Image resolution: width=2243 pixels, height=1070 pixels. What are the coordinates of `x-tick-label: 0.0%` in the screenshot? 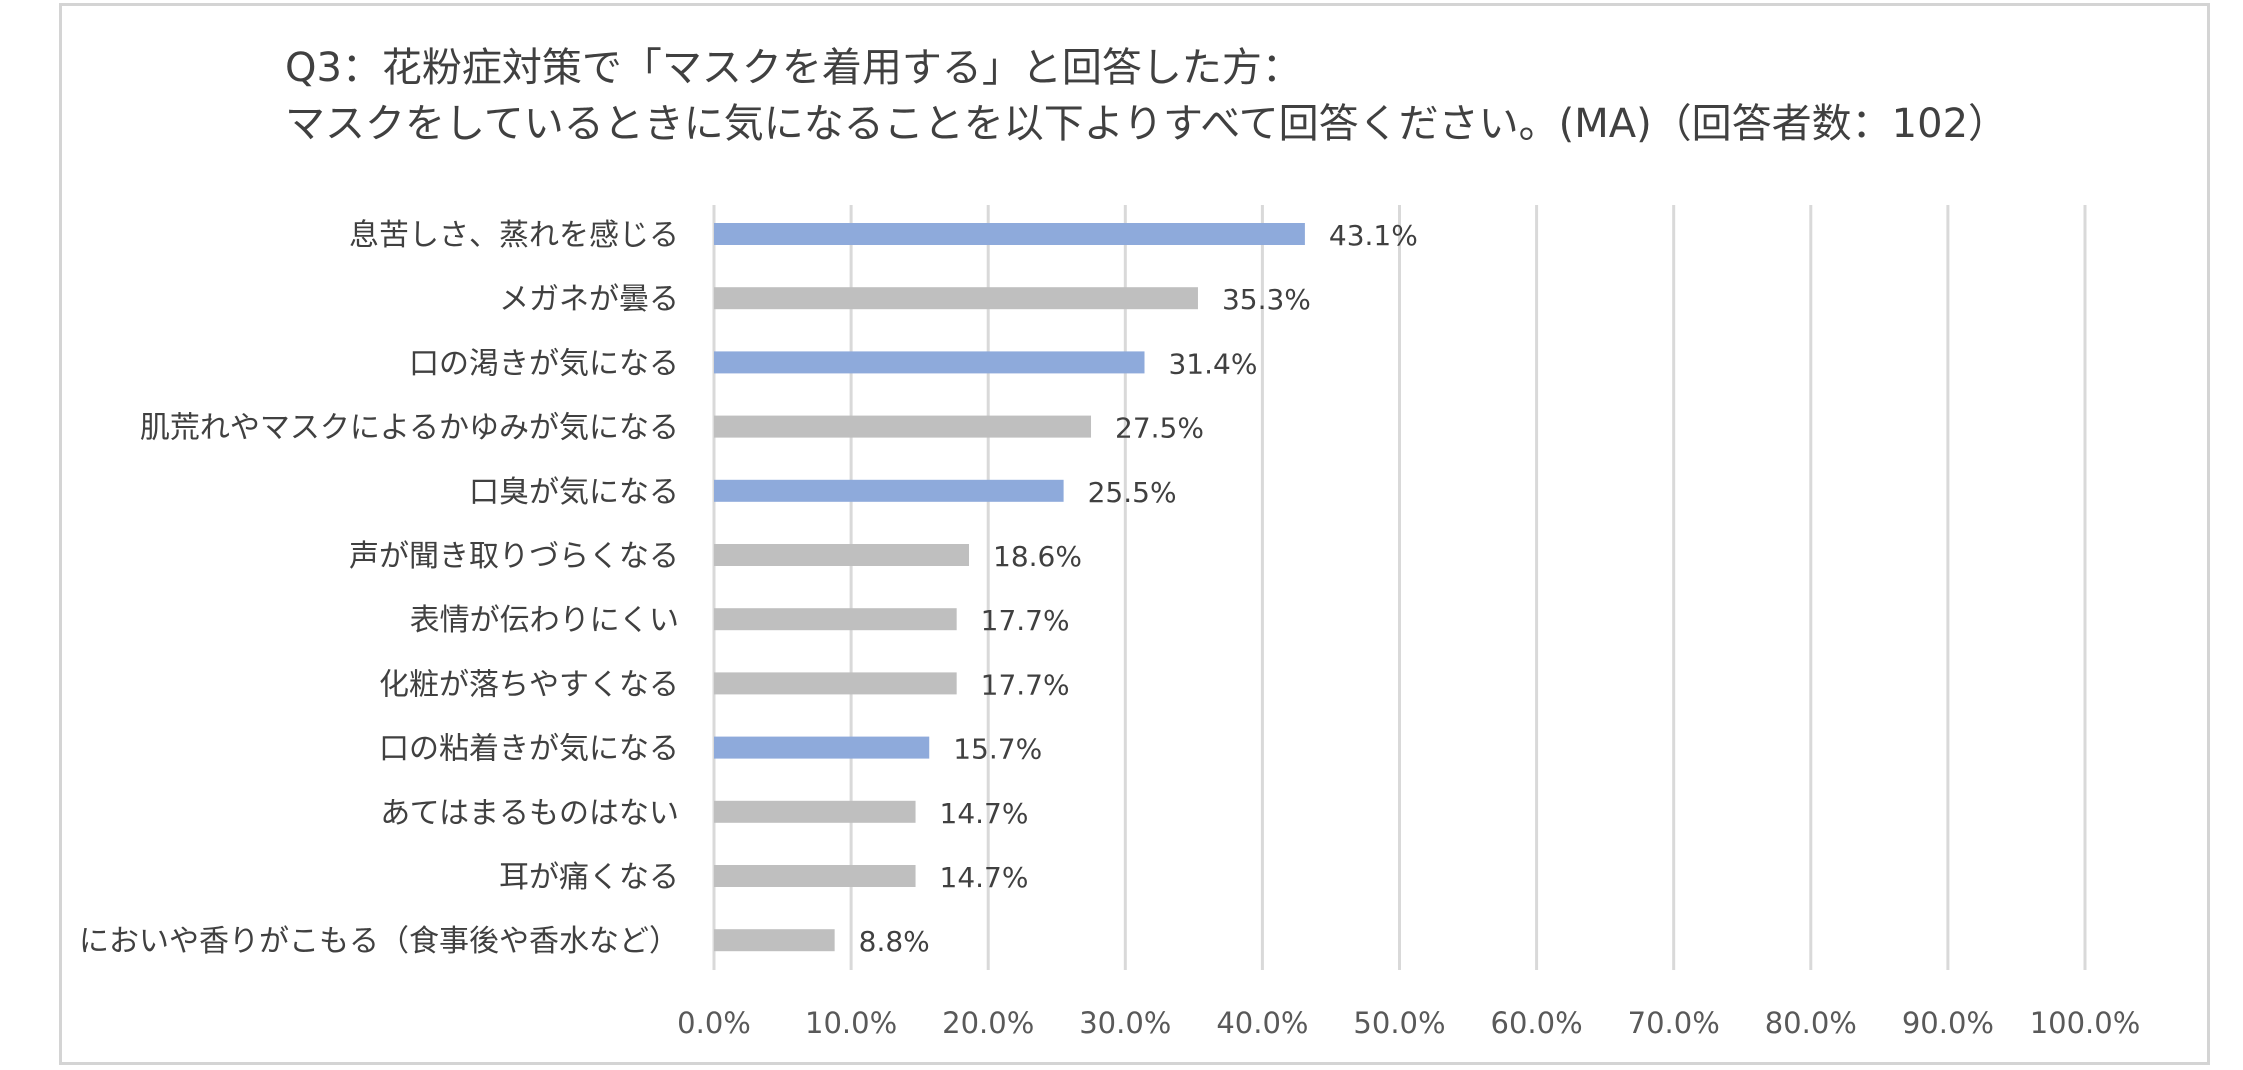 It's located at (714, 1023).